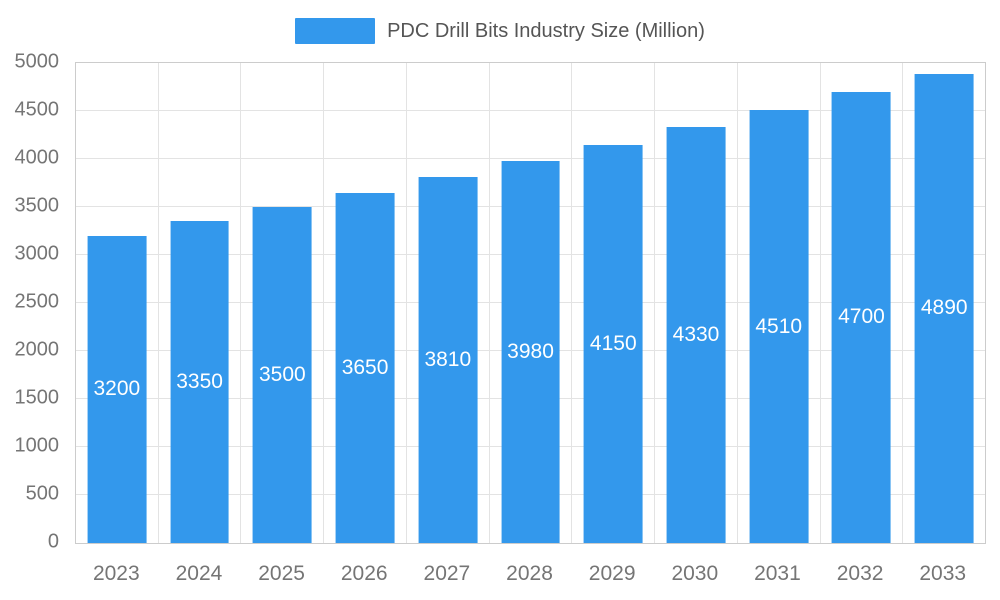 The width and height of the screenshot is (1000, 600). I want to click on bar-value-label: 4150, so click(613, 343).